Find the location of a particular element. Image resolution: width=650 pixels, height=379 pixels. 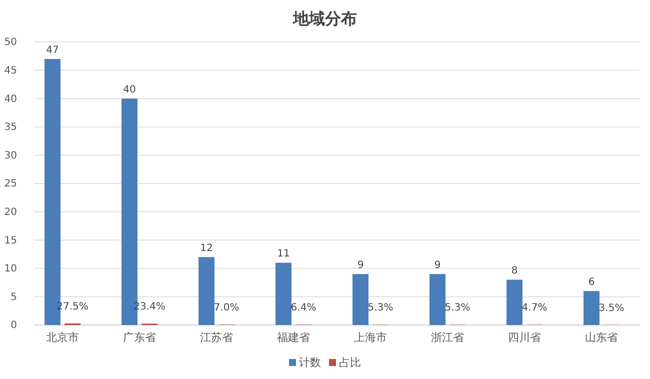

x-tick-label: 上海市 is located at coordinates (370, 337).